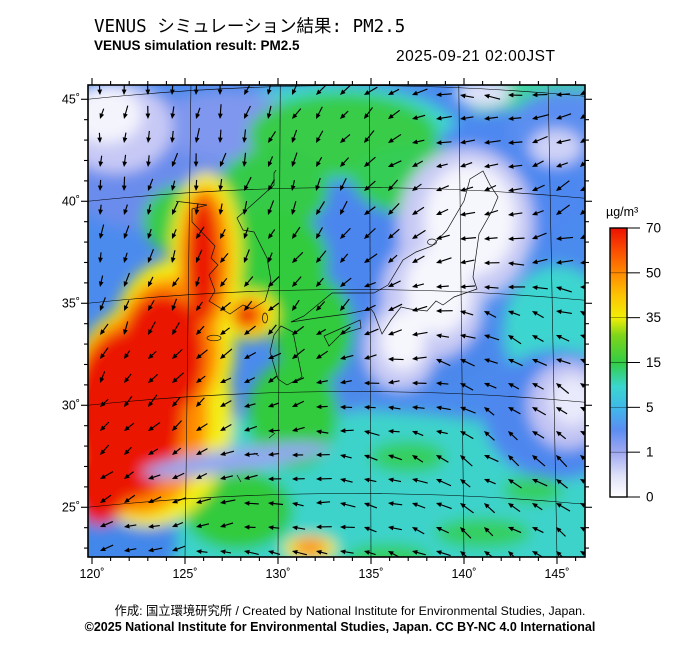 This screenshot has width=700, height=649. Describe the element at coordinates (342, 333) in the screenshot. I see `coast-shikoku` at that location.